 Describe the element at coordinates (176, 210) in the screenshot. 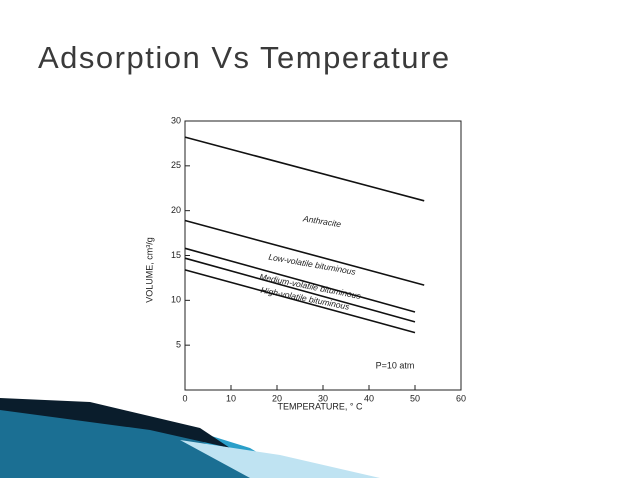

I see `y-tick-label: 20` at that location.